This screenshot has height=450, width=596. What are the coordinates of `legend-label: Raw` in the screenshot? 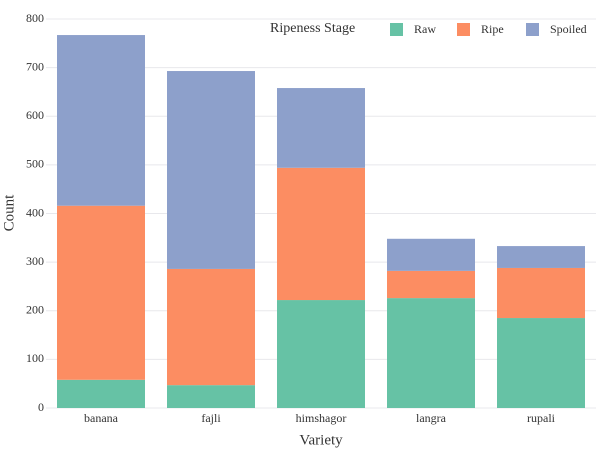 It's located at (425, 29).